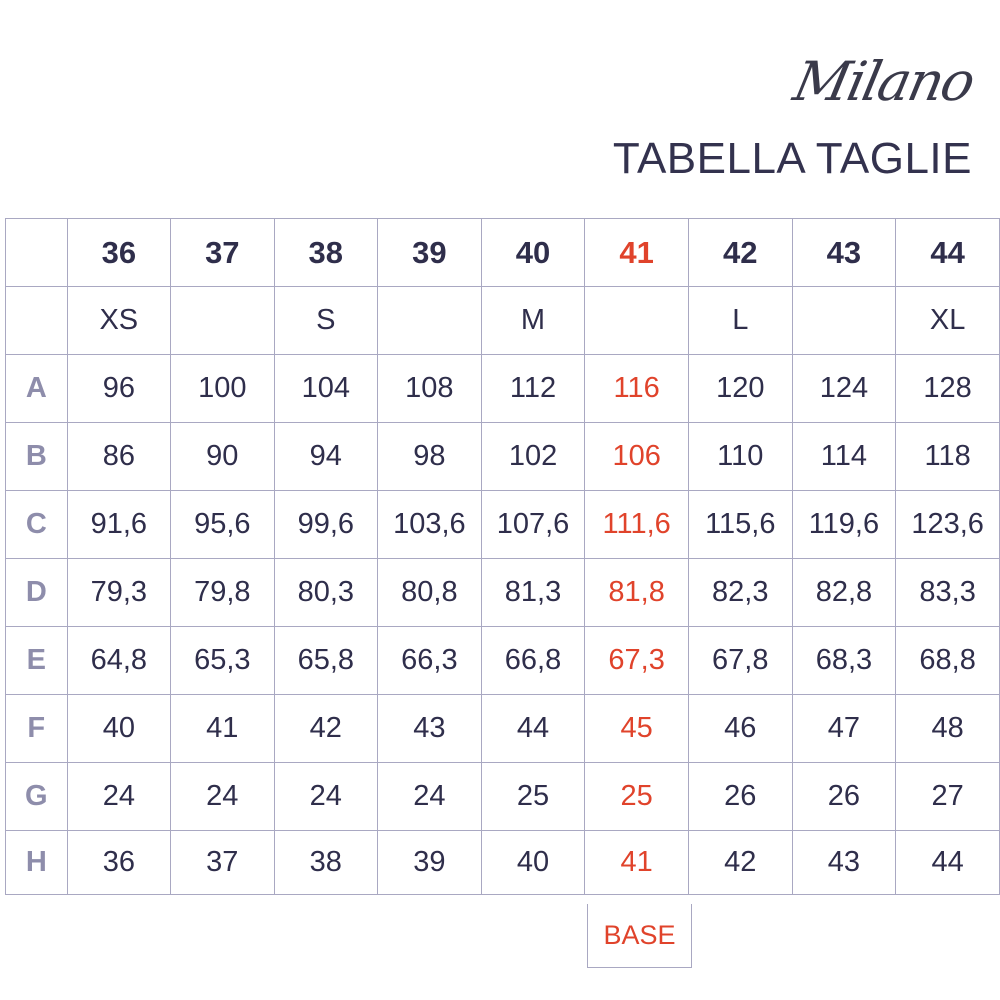  What do you see at coordinates (36, 456) in the screenshot?
I see `row-label: B` at bounding box center [36, 456].